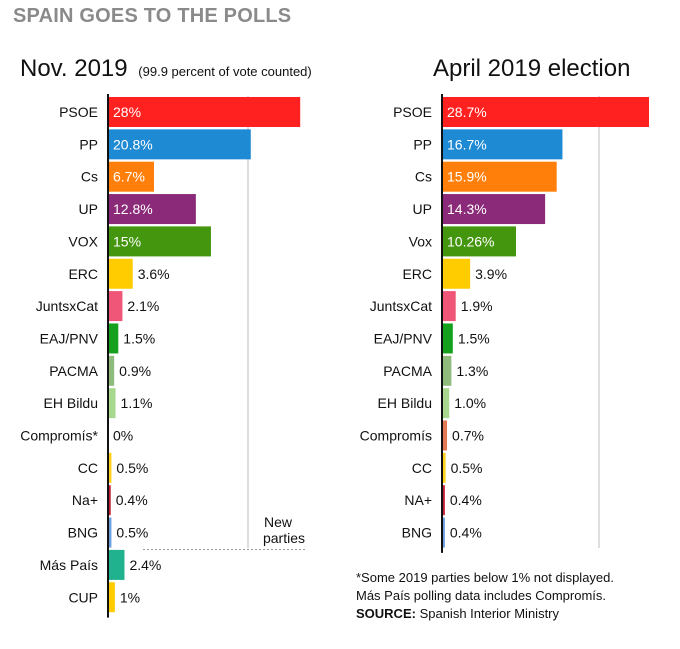 This screenshot has width=680, height=649. What do you see at coordinates (545, 112) in the screenshot?
I see `april-bar-psoe` at bounding box center [545, 112].